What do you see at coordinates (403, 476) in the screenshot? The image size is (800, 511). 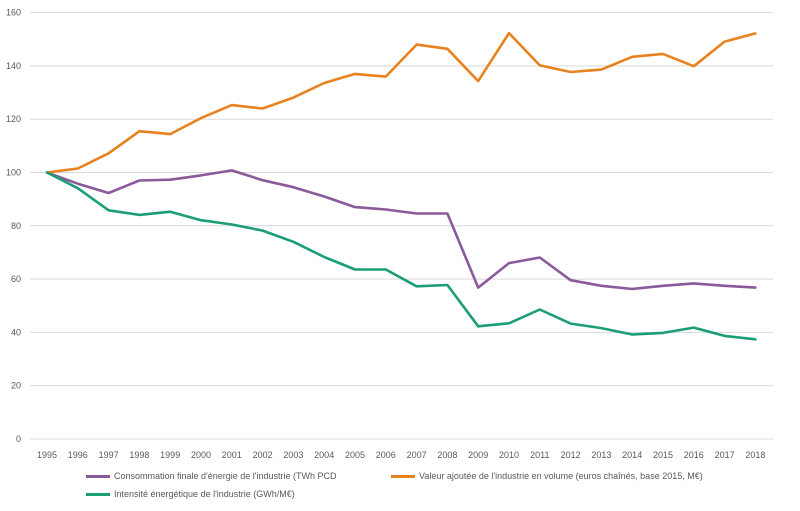 I see `legend-swatch-valeur-ajoutee` at bounding box center [403, 476].